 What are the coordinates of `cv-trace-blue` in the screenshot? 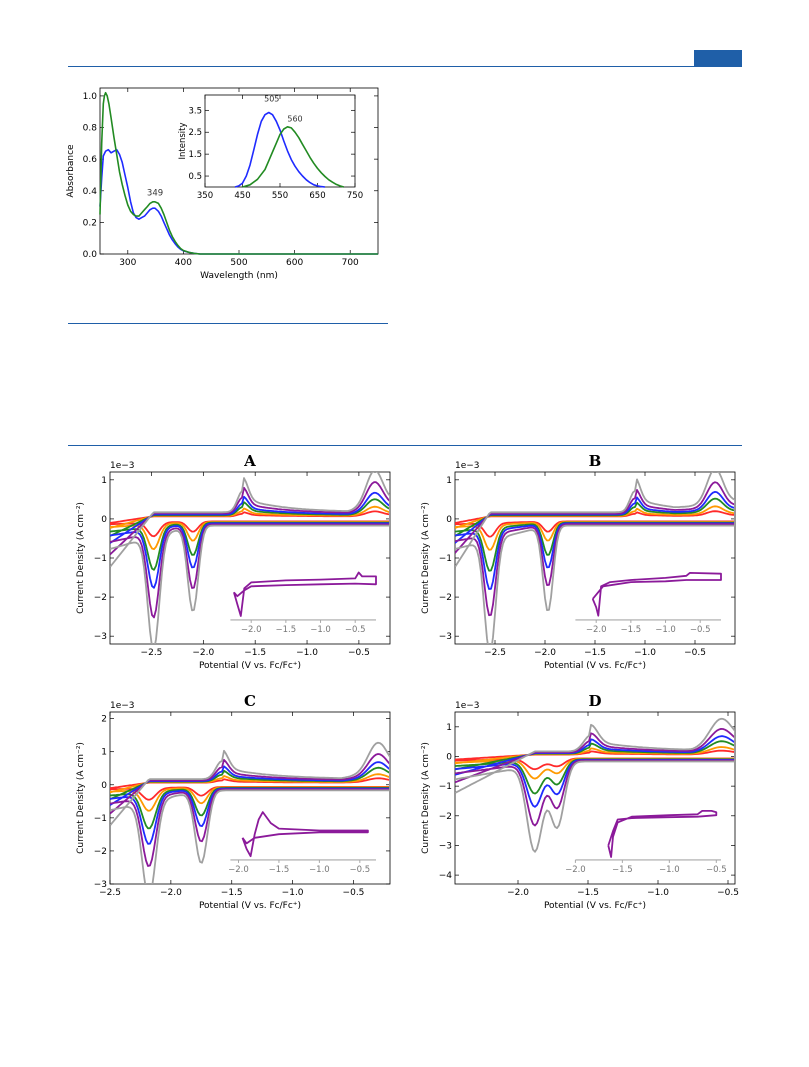 It's located at (250, 540).